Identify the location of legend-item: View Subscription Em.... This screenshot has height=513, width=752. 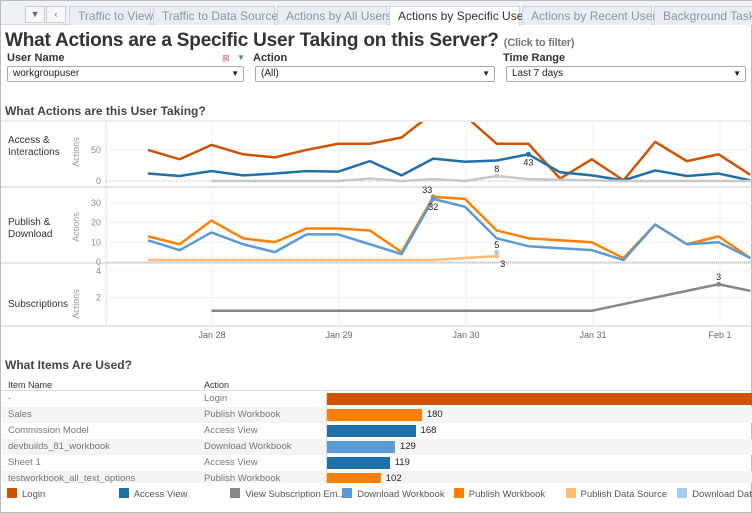
(288, 494).